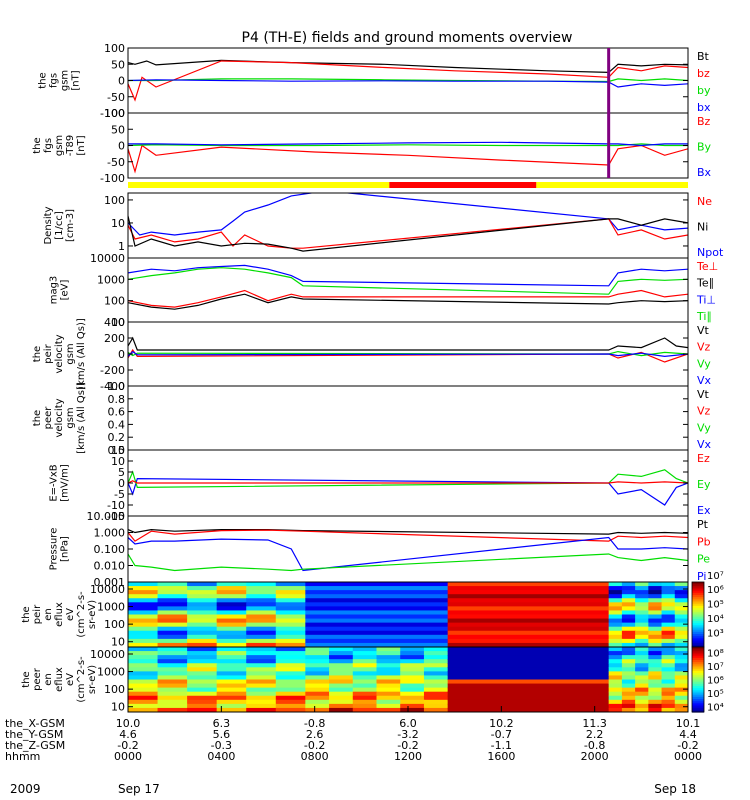  I want to click on y-label-line: eV, so click(70, 679).